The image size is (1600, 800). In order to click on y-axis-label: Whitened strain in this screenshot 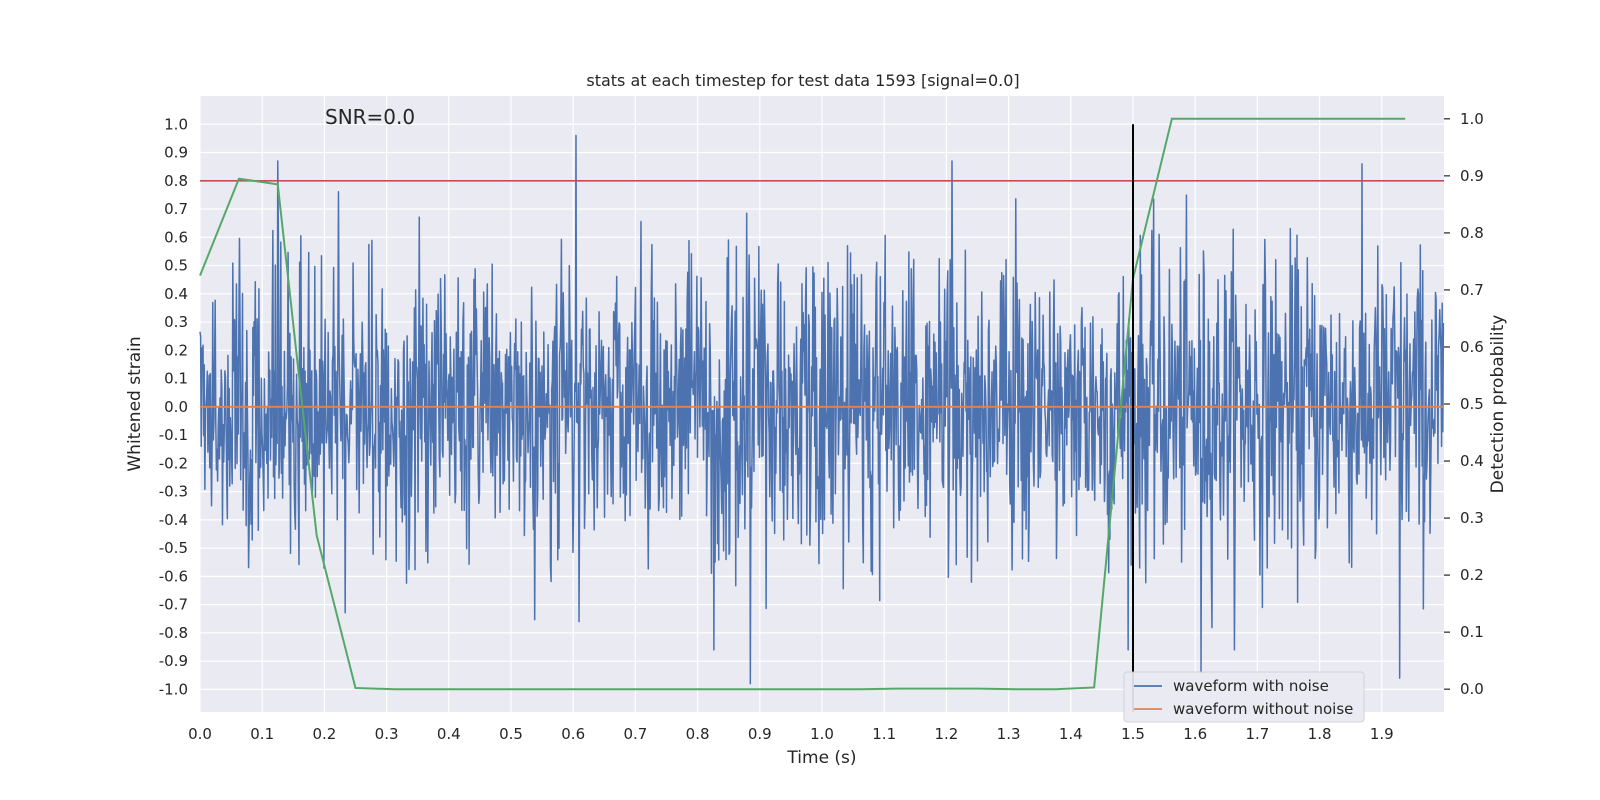, I will do `click(135, 403)`.